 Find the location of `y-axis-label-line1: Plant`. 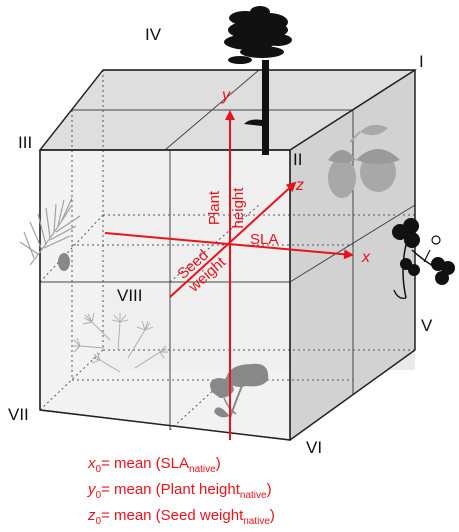

y-axis-label-line1: Plant is located at coordinates (214, 207).